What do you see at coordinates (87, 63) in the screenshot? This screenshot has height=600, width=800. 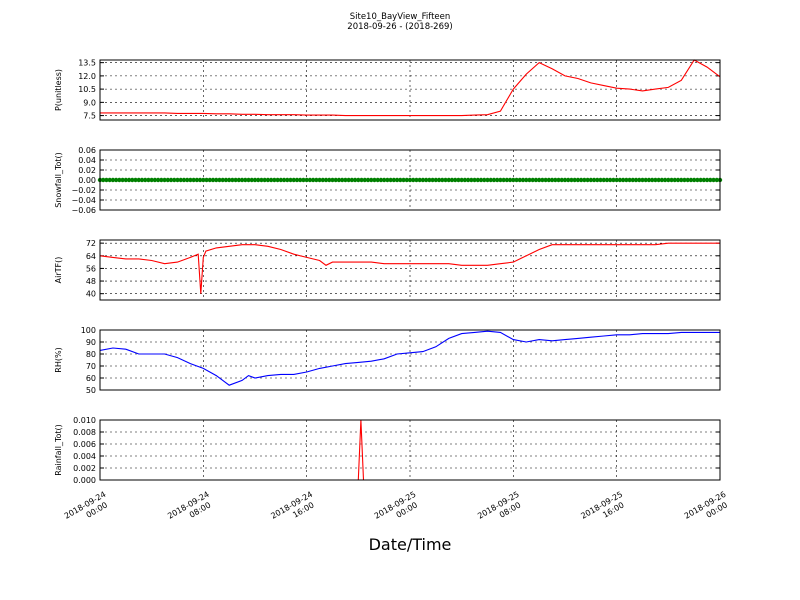 I see `y-tick-label: 13.5` at bounding box center [87, 63].